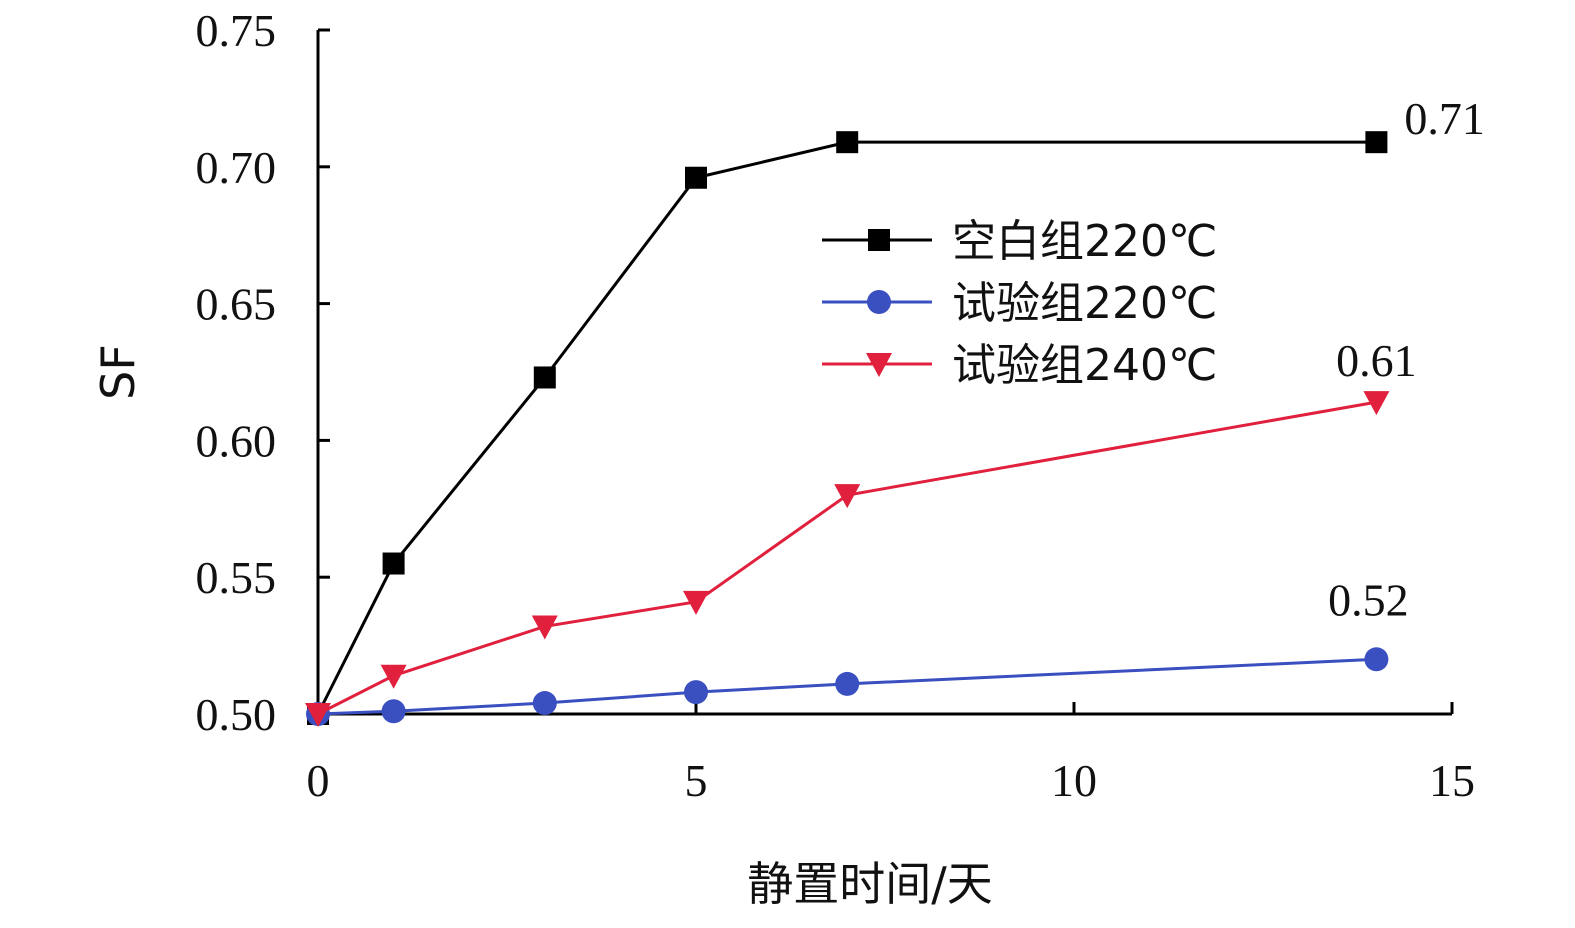 This screenshot has height=928, width=1575. What do you see at coordinates (118, 372) in the screenshot?
I see `y-axis-title: SF` at bounding box center [118, 372].